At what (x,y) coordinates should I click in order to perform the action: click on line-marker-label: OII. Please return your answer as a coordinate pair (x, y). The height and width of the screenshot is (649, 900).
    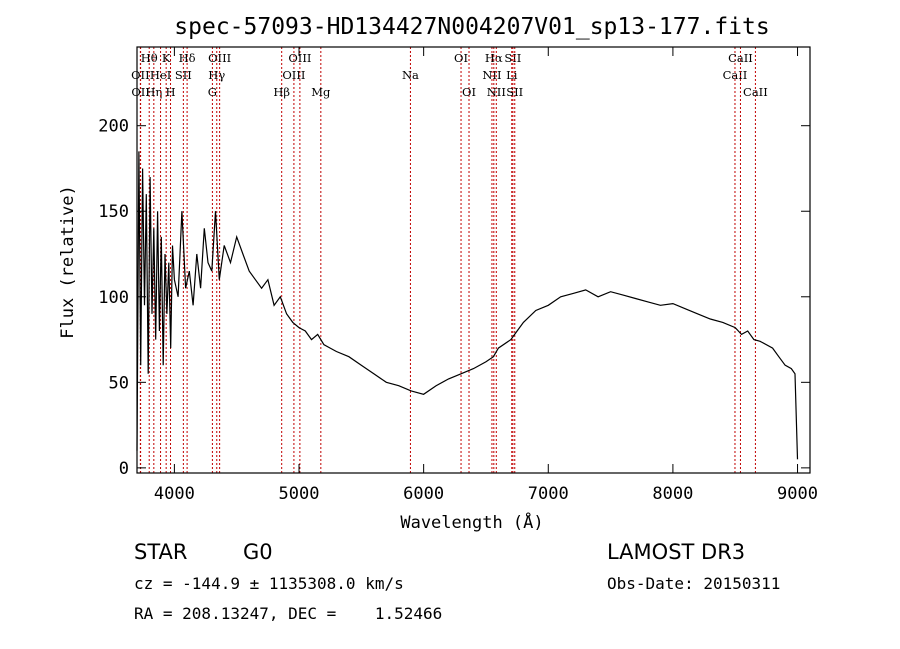
    Looking at the image, I should click on (140, 92).